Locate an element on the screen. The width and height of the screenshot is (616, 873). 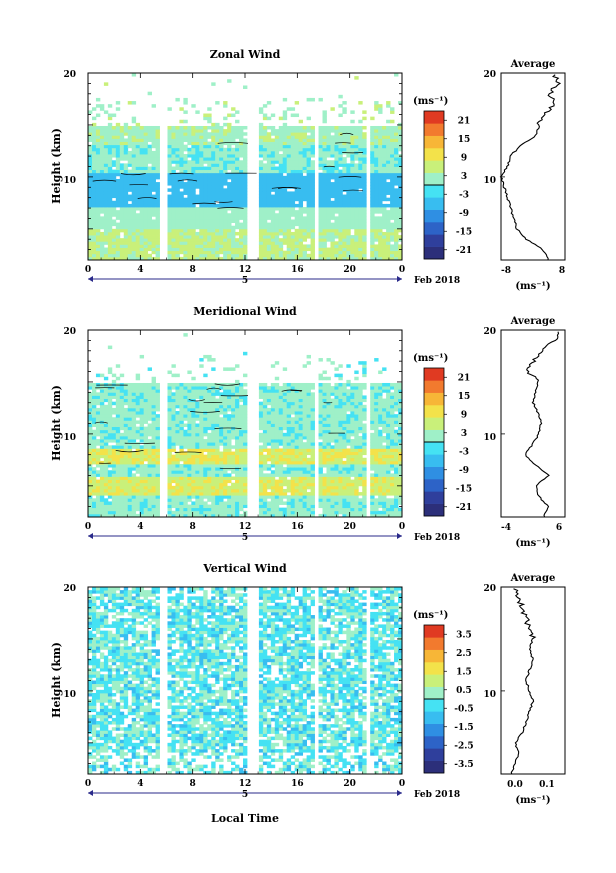
x-tick-label: 0 is located at coordinates (402, 270).